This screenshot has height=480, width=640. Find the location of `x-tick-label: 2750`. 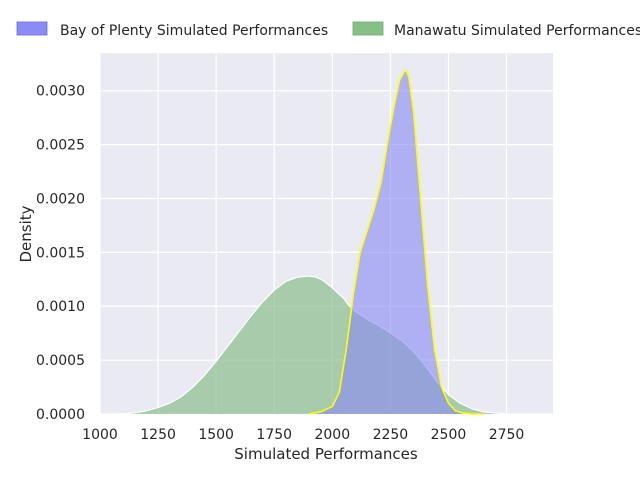

x-tick-label: 2750 is located at coordinates (507, 435).